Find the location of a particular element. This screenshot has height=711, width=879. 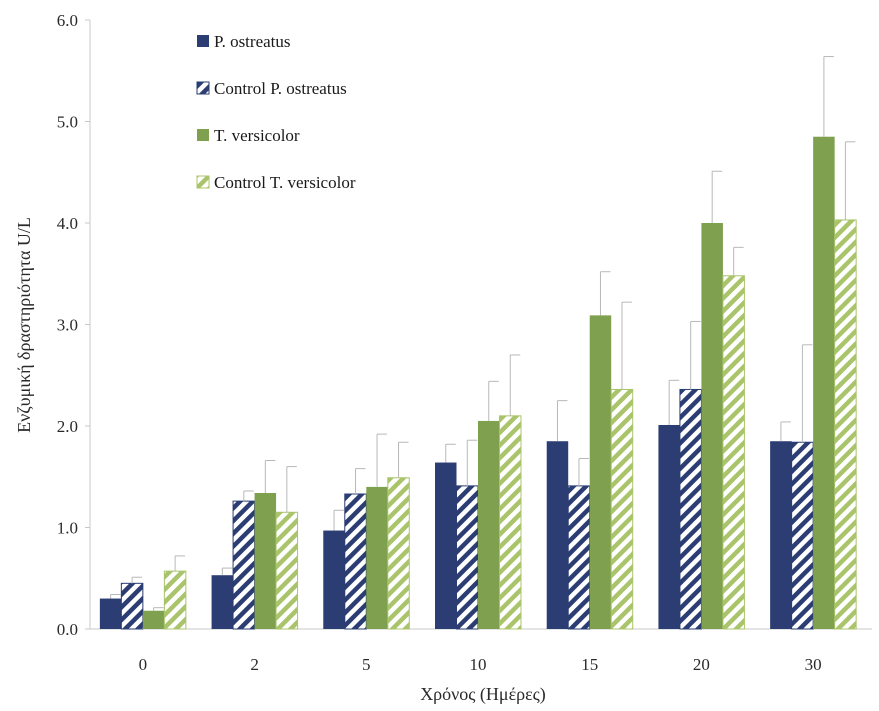

legend-label: T. versicolor is located at coordinates (257, 135).